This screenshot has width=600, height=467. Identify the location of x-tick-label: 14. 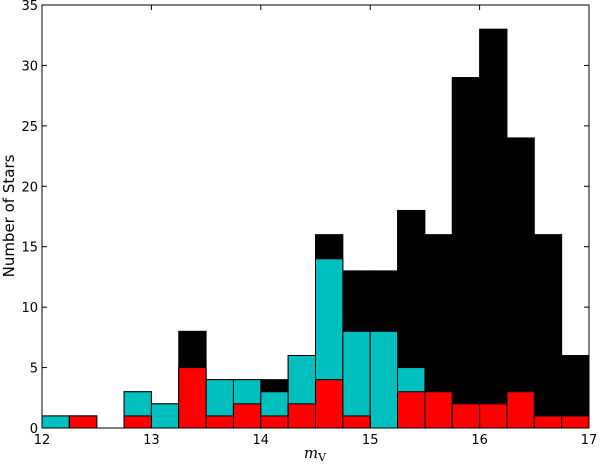
(261, 440).